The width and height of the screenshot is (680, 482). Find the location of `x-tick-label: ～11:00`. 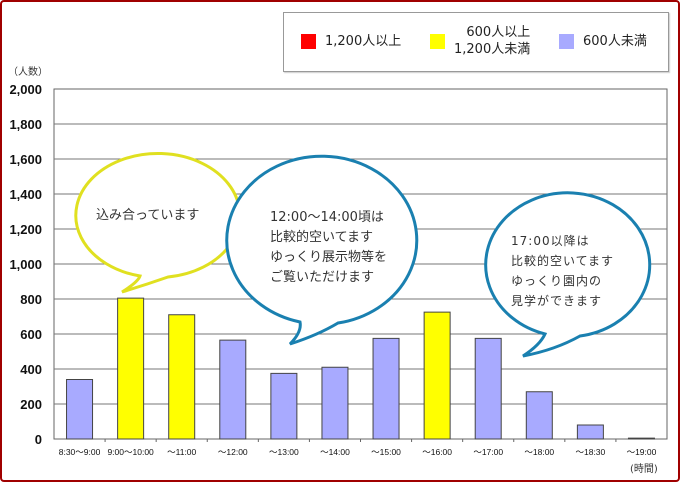

x-tick-label: ～11:00 is located at coordinates (181, 452).